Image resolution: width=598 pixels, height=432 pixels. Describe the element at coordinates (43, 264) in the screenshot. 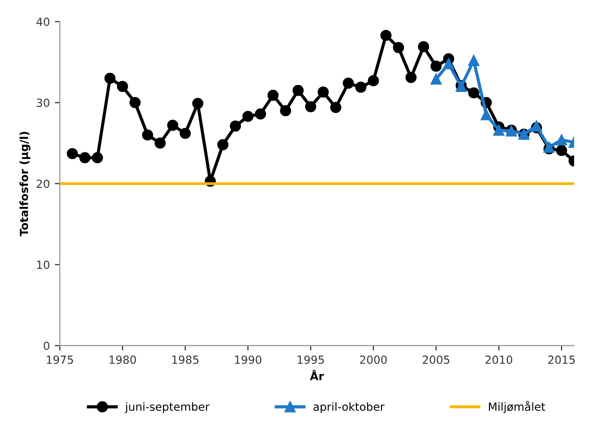

I see `y-tick-label: 10` at that location.